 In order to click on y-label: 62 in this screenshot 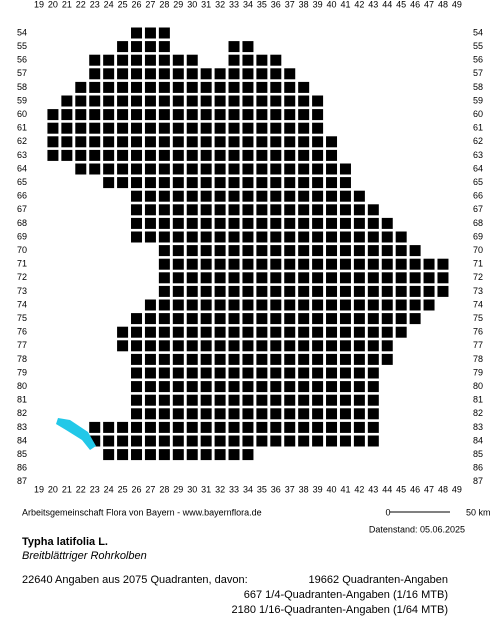, I will do `click(22, 141)`.